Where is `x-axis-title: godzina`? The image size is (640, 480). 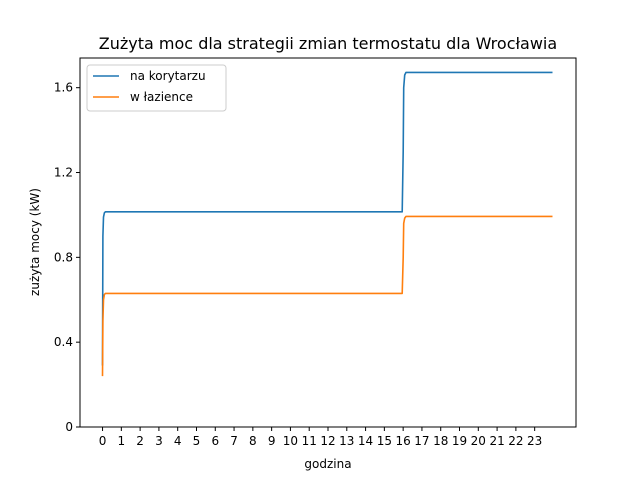 x-axis-title: godzina is located at coordinates (327, 464).